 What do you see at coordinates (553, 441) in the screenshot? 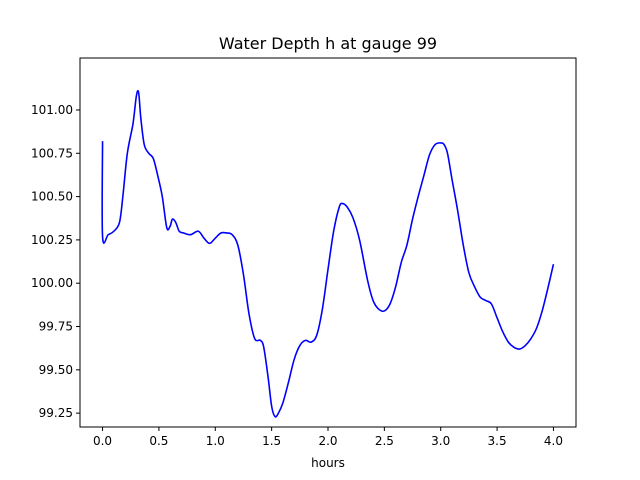
I see `x-tick-label: 4.0` at bounding box center [553, 441].